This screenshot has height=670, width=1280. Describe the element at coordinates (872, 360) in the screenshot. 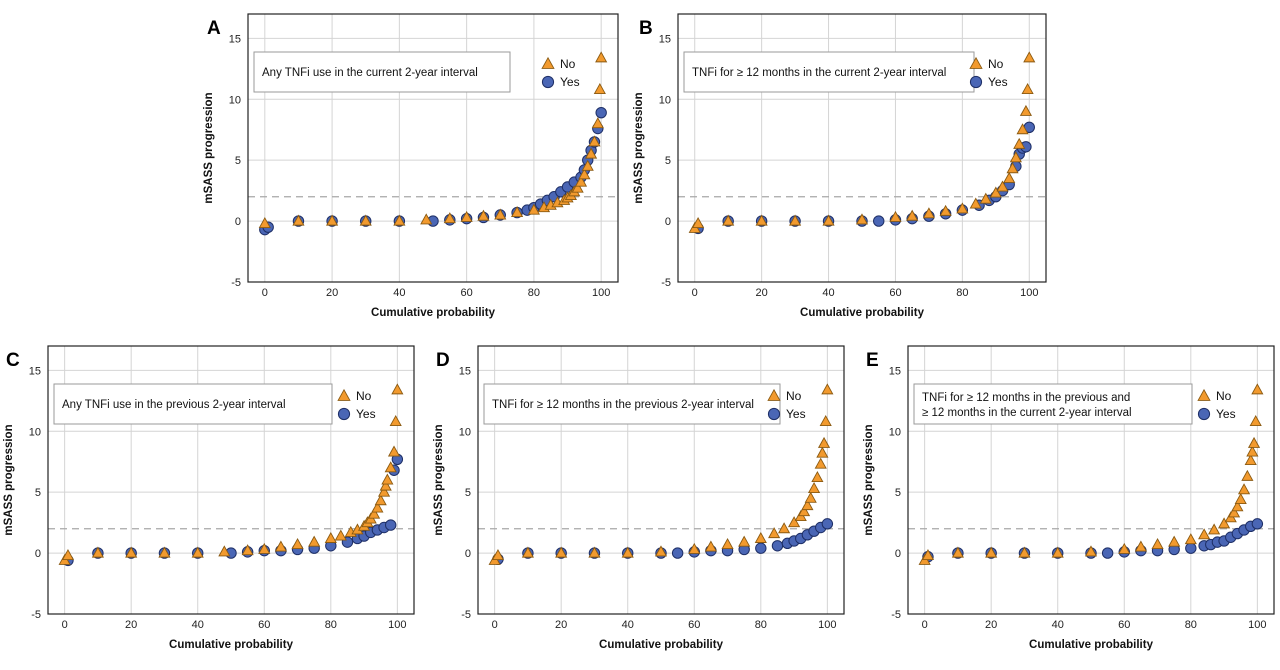

I see `panel-label: E` at that location.